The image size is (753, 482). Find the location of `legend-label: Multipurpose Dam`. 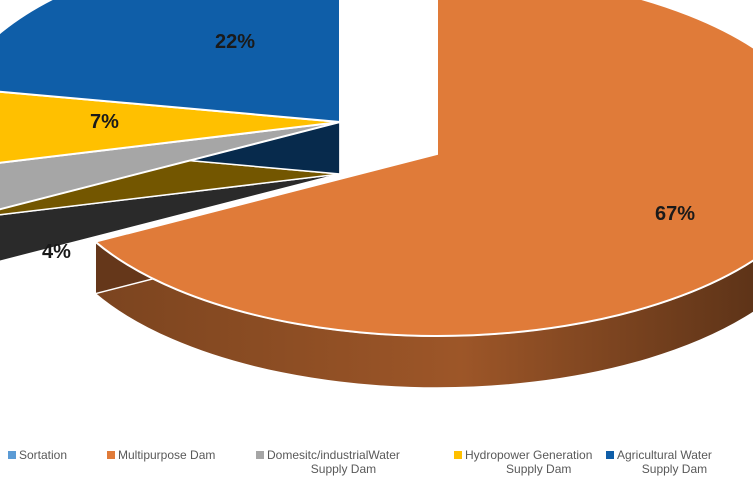

legend-label: Multipurpose Dam is located at coordinates (166, 455).